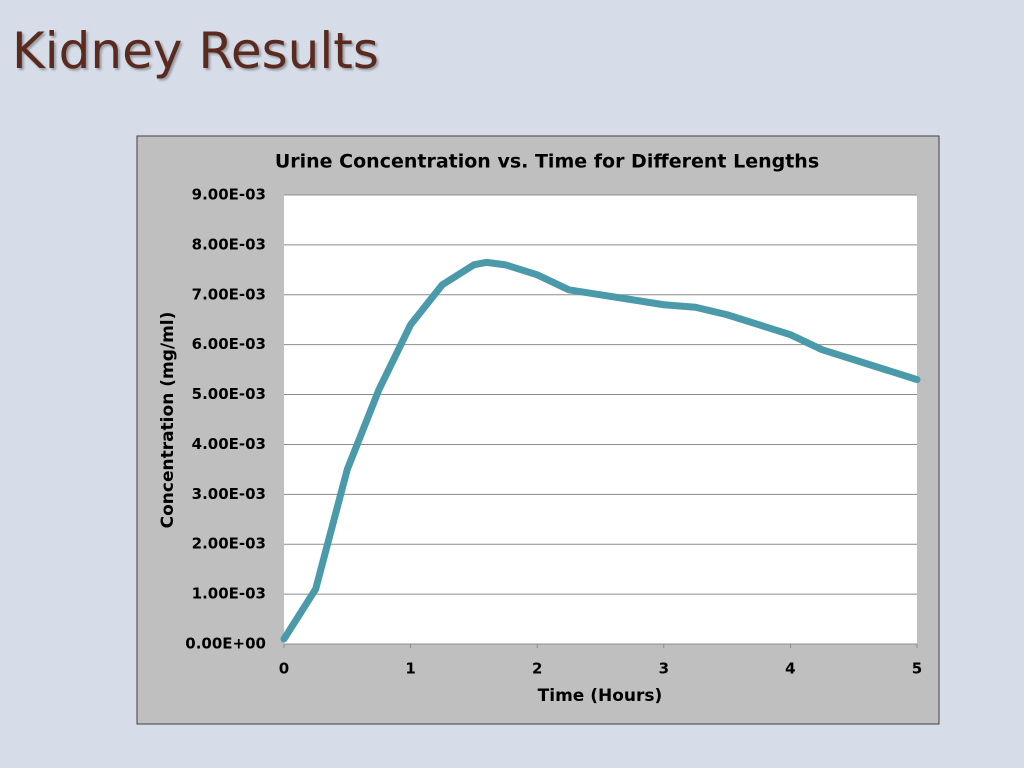 The height and width of the screenshot is (768, 1024). Describe the element at coordinates (229, 244) in the screenshot. I see `y-tick-label: 8.00E-03` at that location.